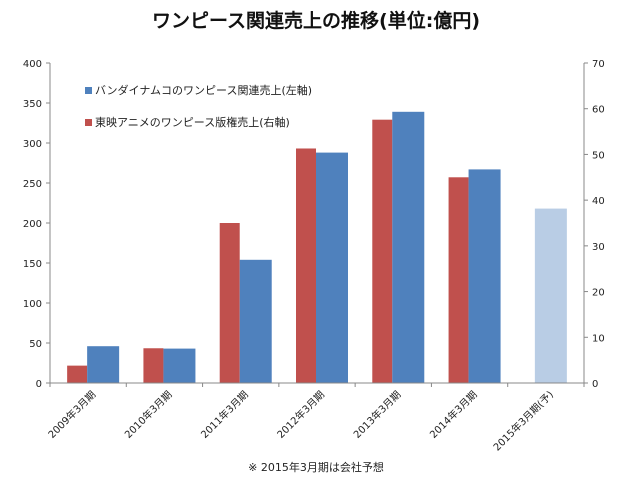  What do you see at coordinates (300, 414) in the screenshot?
I see `x-tick-label: 2012年3月期` at bounding box center [300, 414].